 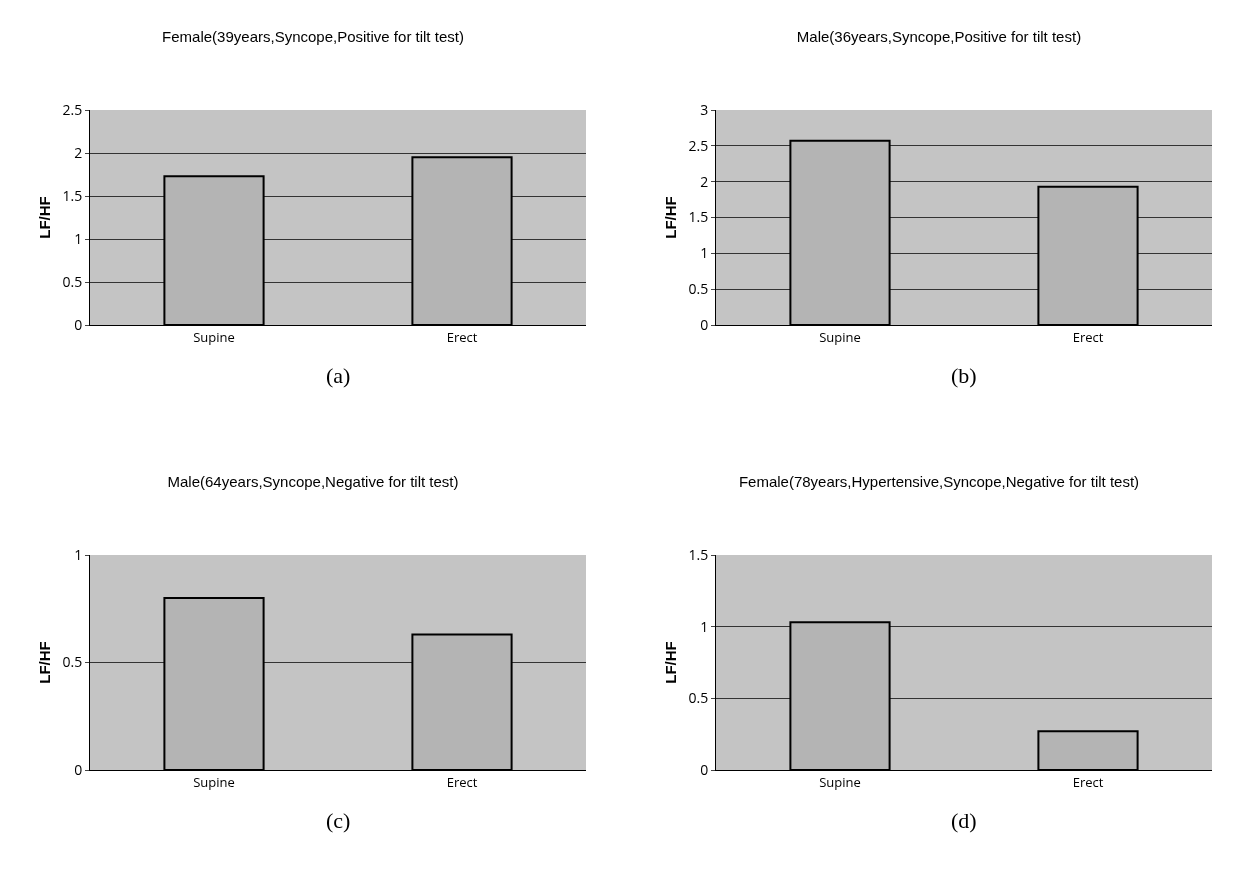 I want to click on chart-title: Male(64years,Syncope,Negative for tilt test), so click(x=313, y=481).